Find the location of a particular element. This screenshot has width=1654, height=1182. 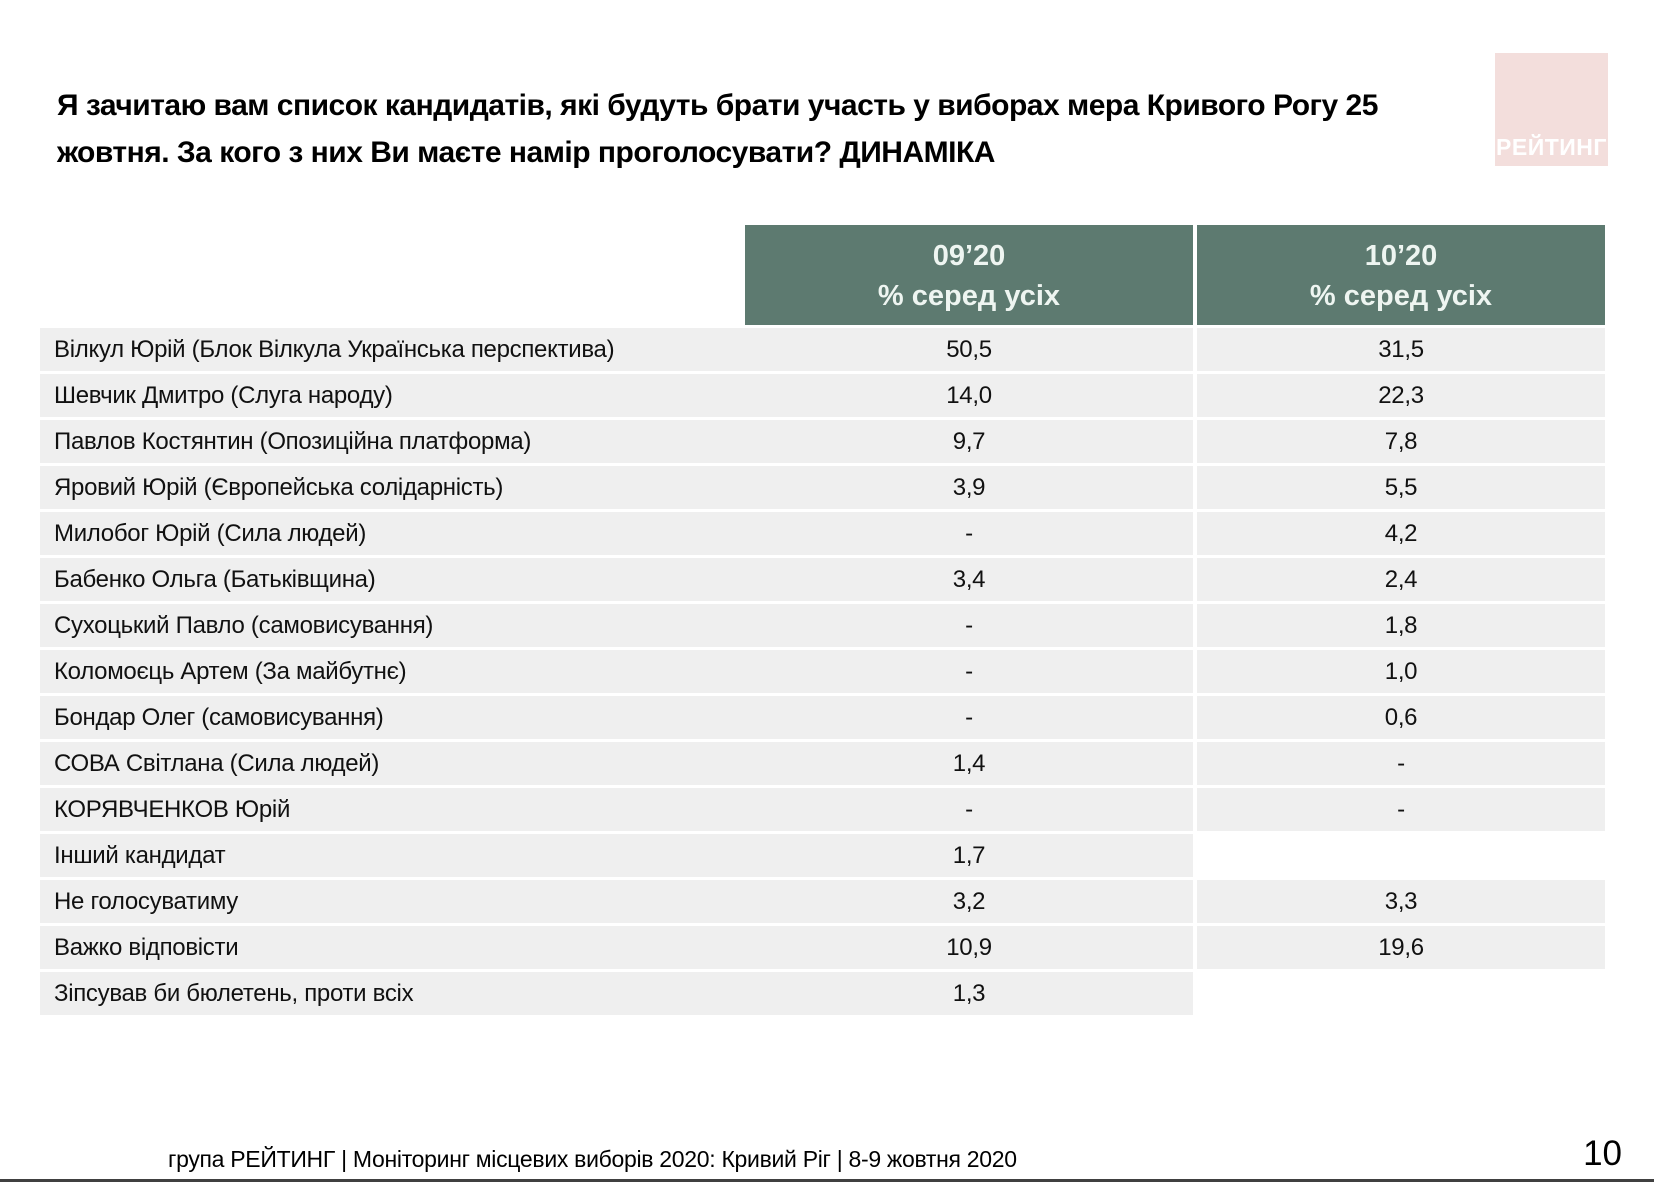

value-cell-0920: 9,7 is located at coordinates (969, 441).